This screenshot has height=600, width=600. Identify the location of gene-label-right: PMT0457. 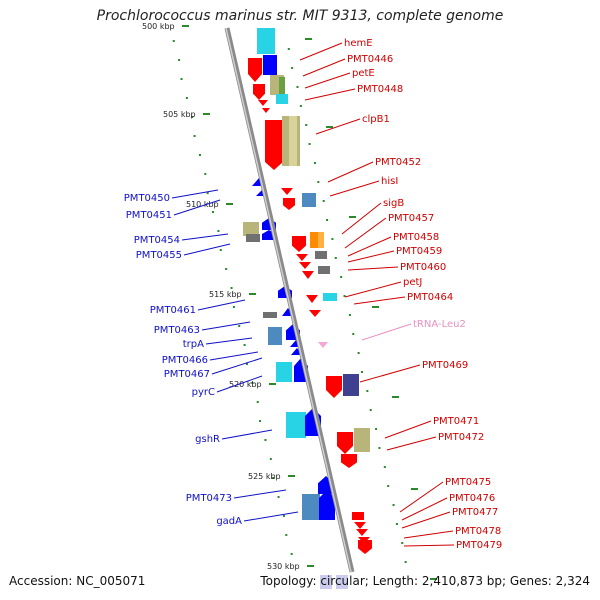
(411, 218).